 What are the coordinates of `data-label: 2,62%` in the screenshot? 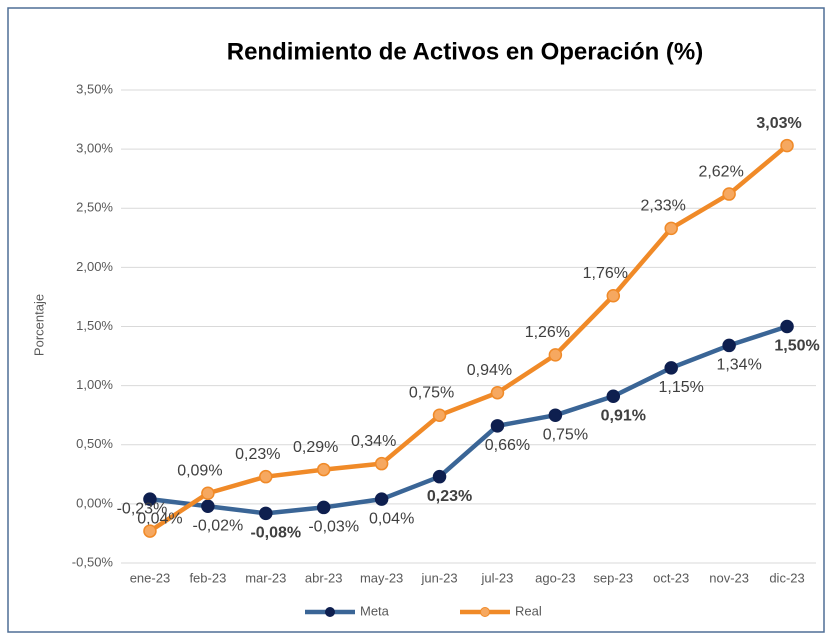 It's located at (720, 171).